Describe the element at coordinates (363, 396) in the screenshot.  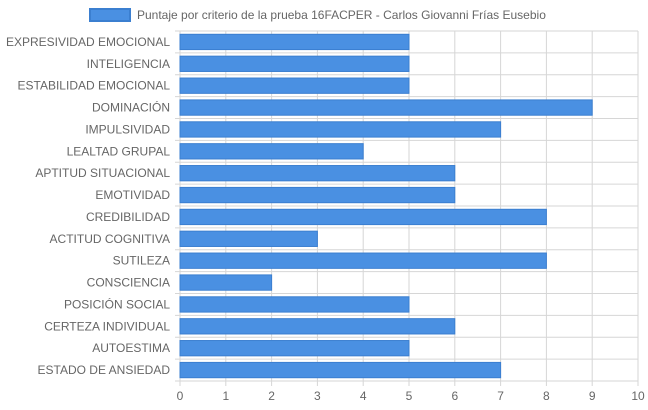
I see `x-tick-label: 4` at that location.